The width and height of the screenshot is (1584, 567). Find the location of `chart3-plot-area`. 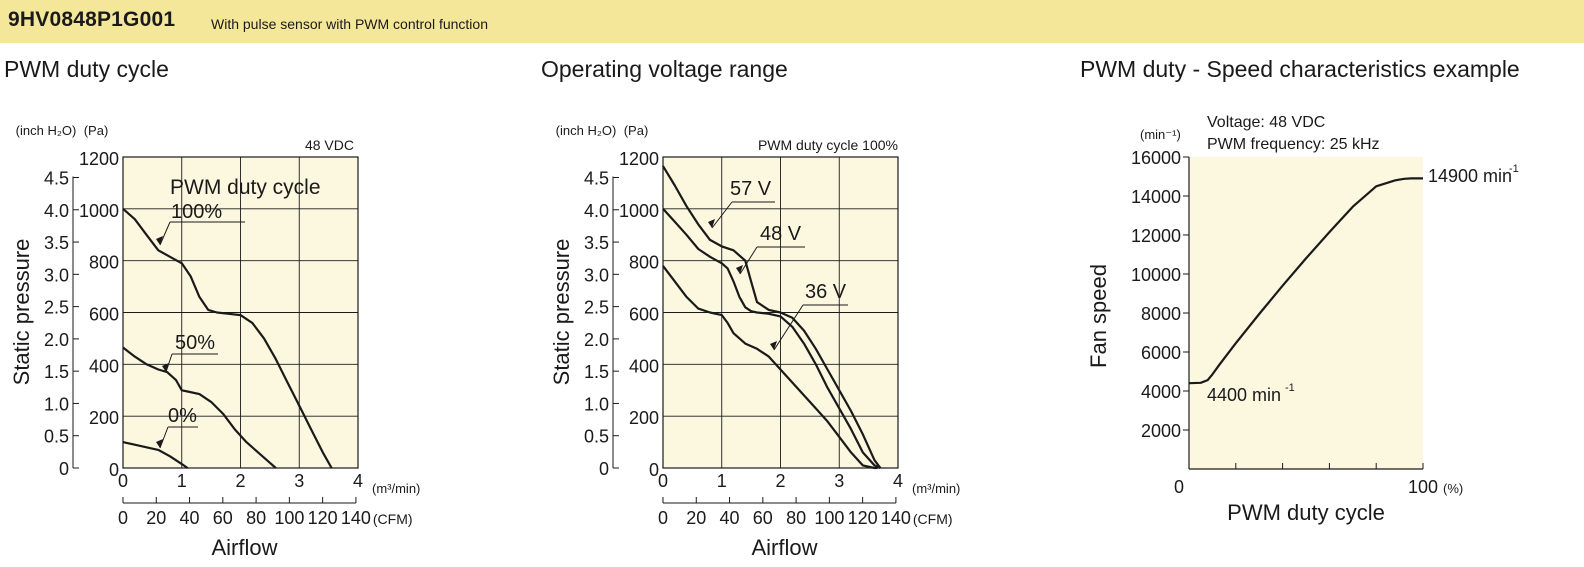

chart3-plot-area is located at coordinates (1306, 313).